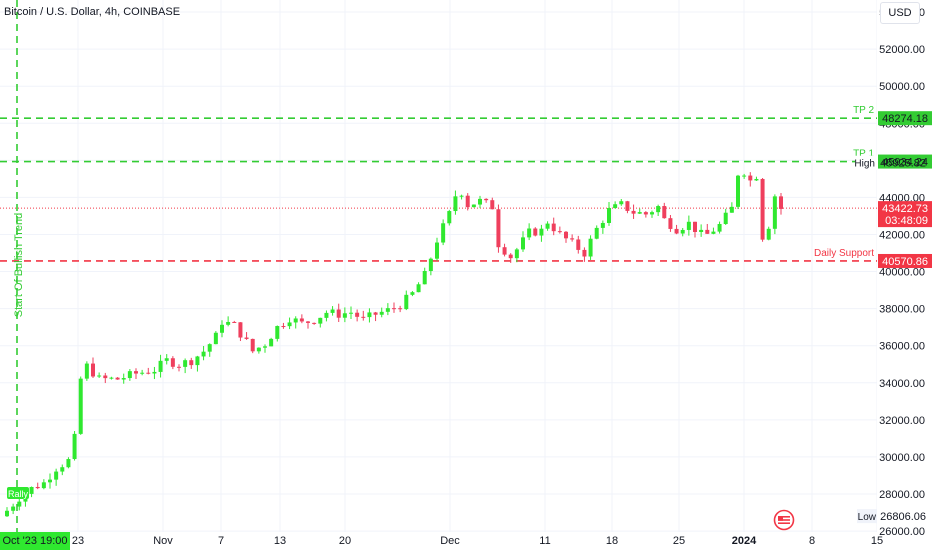 The image size is (932, 555). I want to click on level-name: Daily Support, so click(844, 253).